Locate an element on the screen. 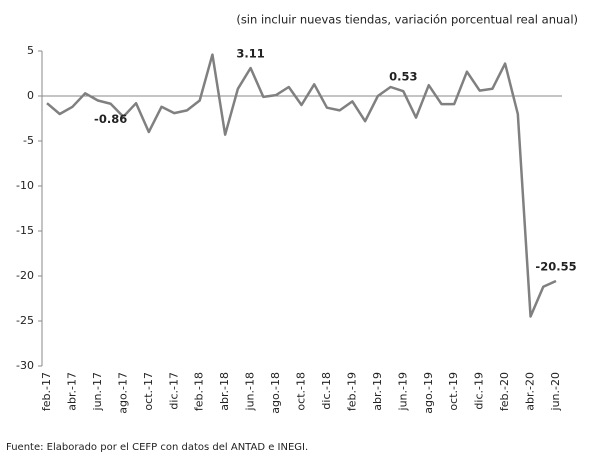 This screenshot has width=590, height=457. x-tick-label: dic.-18 is located at coordinates (326, 391).